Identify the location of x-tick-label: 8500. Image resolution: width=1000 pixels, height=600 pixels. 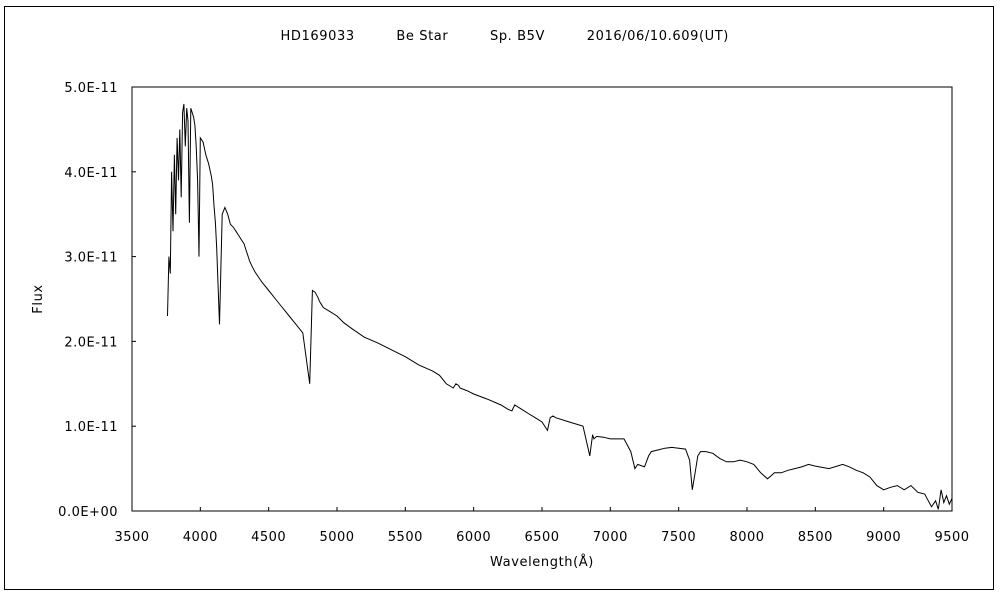
(815, 537).